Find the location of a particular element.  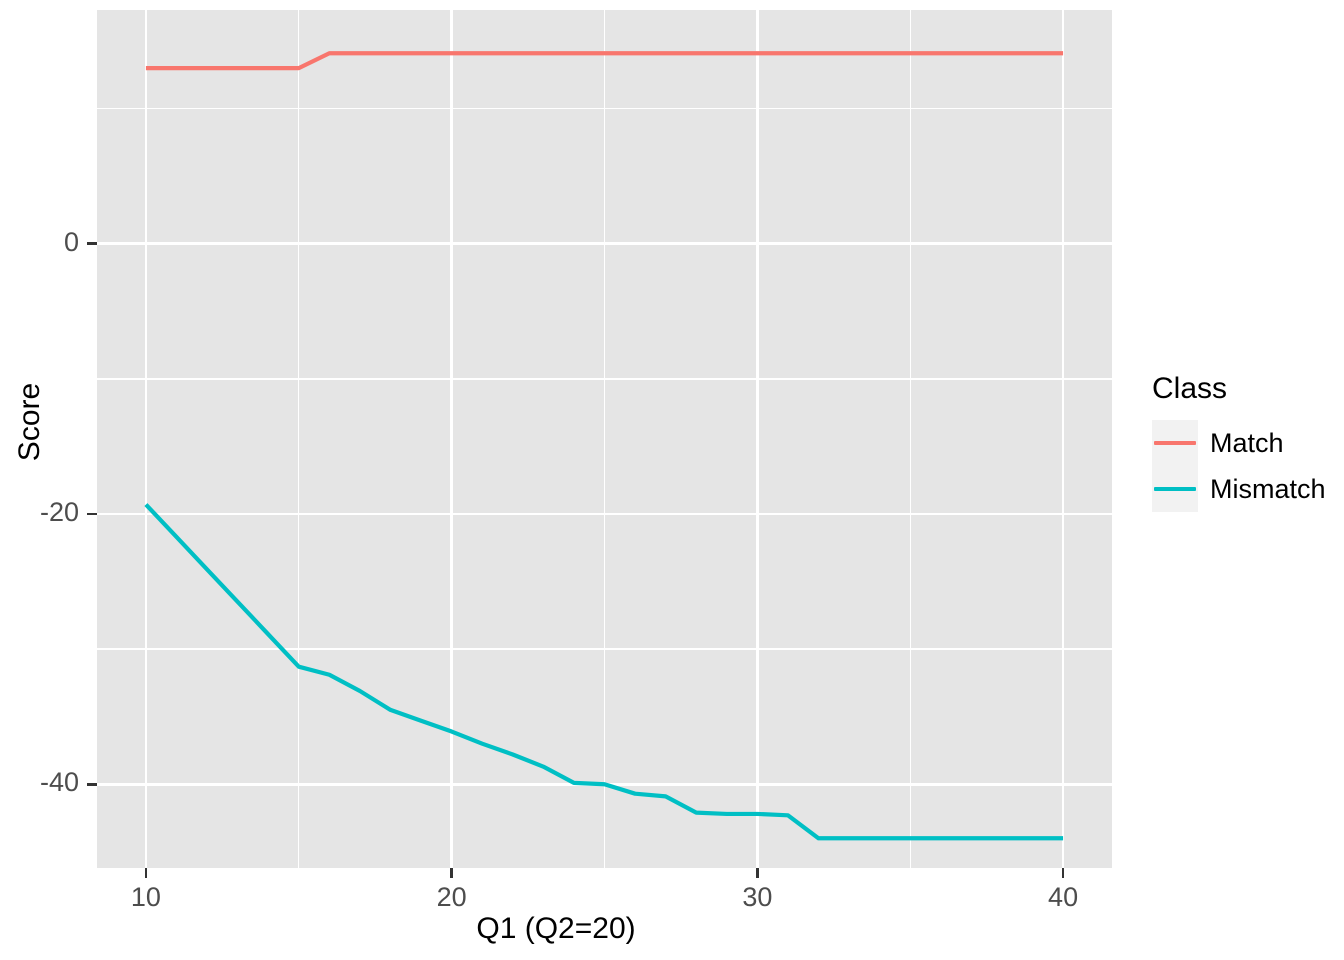

legend-item-label: Match is located at coordinates (1247, 442).